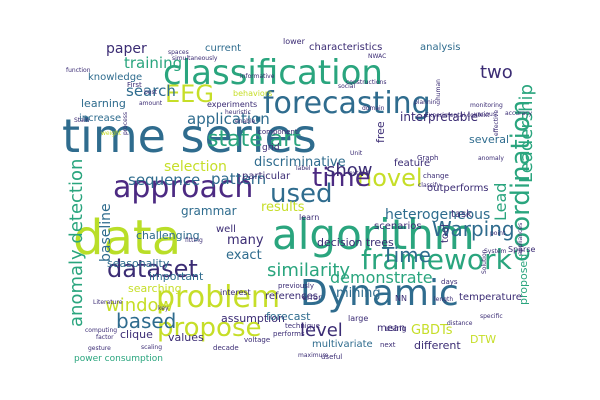 This screenshot has width=600, height=400. I want to click on word-spaces: spaces, so click(178, 52).